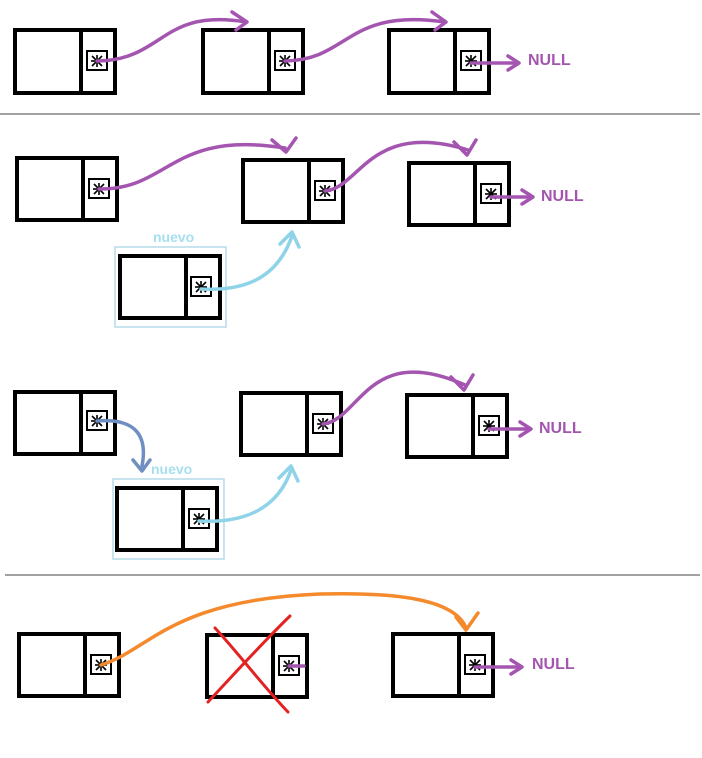 The height and width of the screenshot is (758, 702). I want to click on redirect-pointer-arrow, so click(120, 443).